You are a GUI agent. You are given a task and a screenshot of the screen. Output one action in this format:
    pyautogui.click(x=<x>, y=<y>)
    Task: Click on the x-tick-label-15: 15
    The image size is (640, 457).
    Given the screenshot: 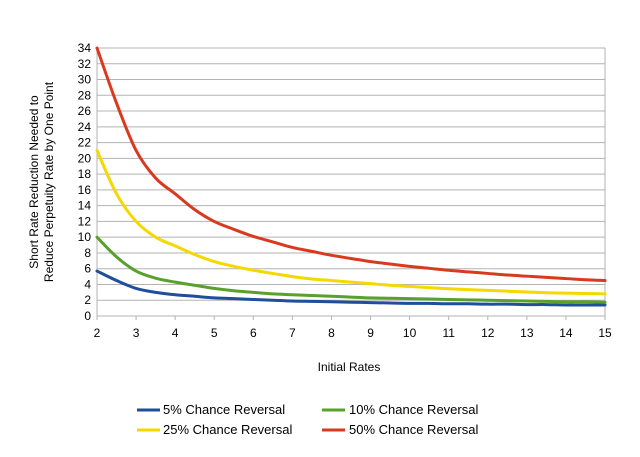 What is the action you would take?
    pyautogui.click(x=605, y=333)
    